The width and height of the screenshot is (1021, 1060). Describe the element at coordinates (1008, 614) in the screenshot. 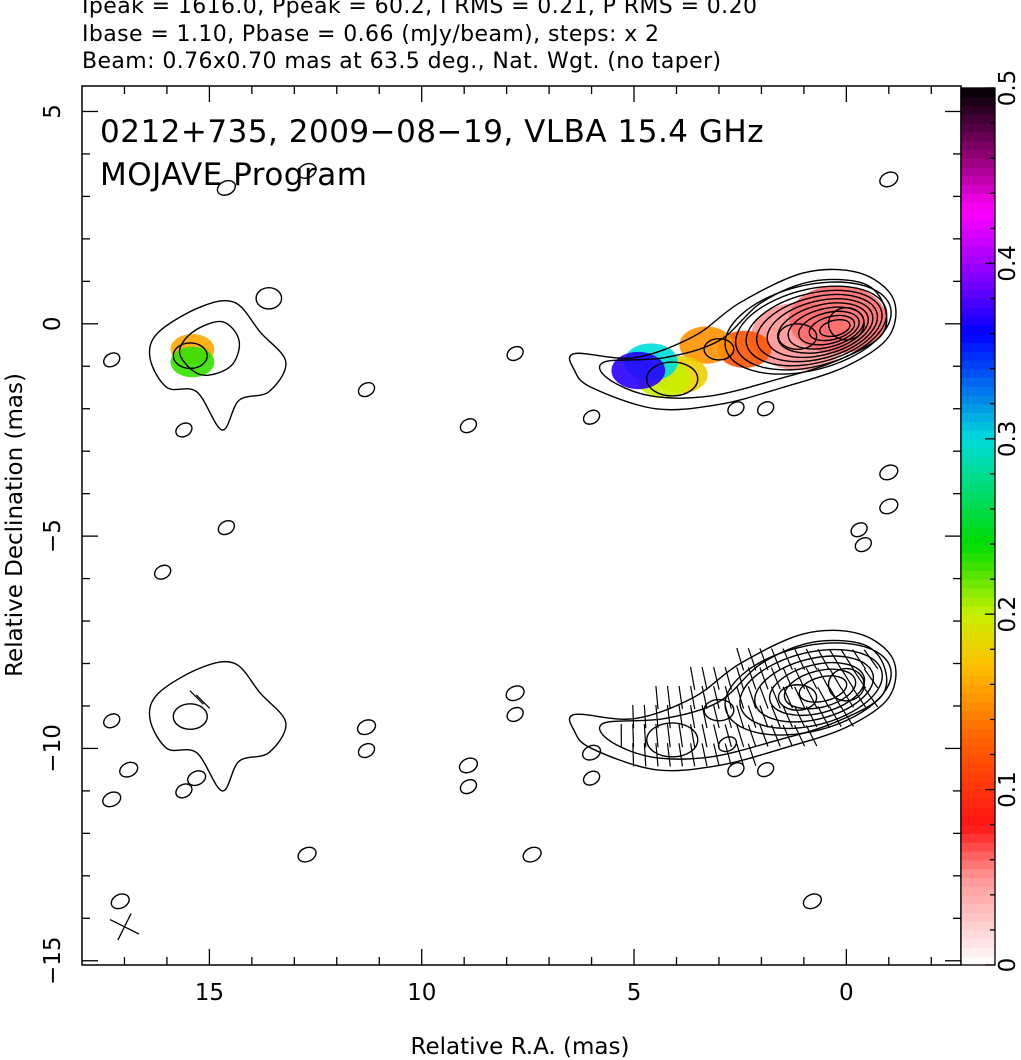

I see `colorbar-tick-label: 0.2` at that location.